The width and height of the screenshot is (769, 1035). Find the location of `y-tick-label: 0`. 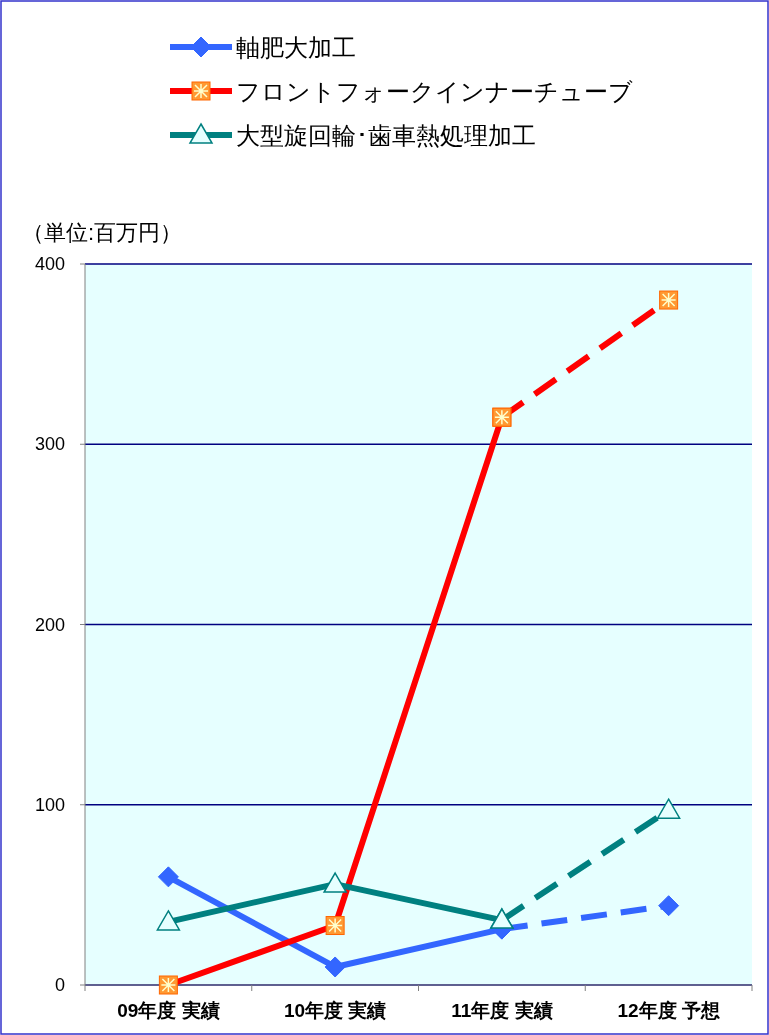

y-tick-label: 0 is located at coordinates (59, 985).